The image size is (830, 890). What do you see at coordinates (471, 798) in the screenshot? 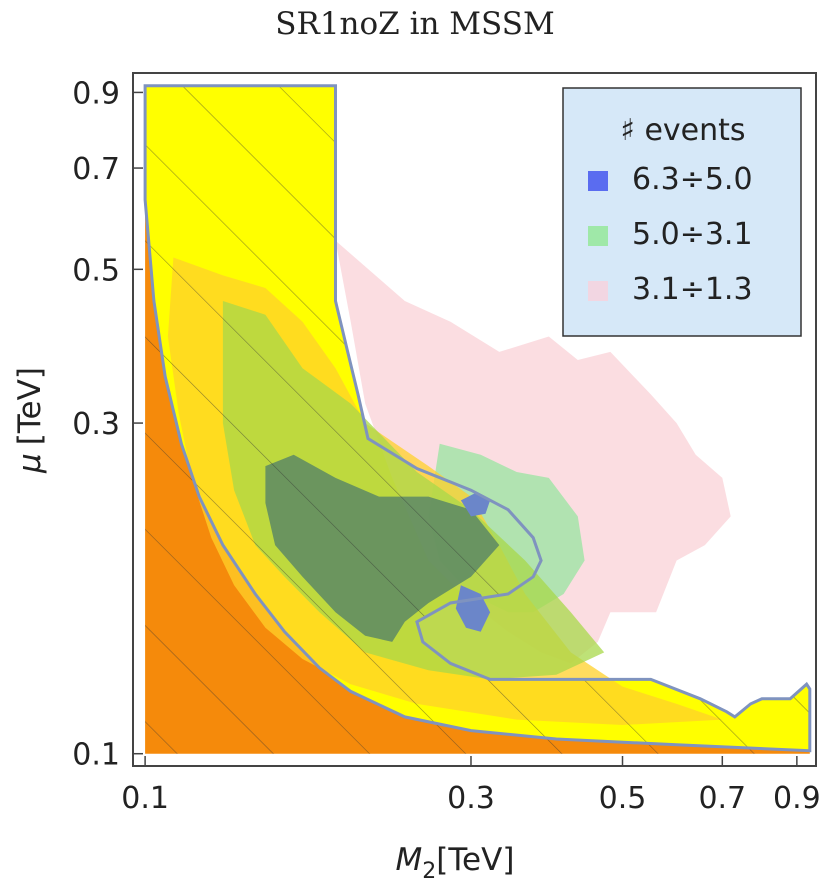
I see `x-tick-label: 0.3` at bounding box center [471, 798].